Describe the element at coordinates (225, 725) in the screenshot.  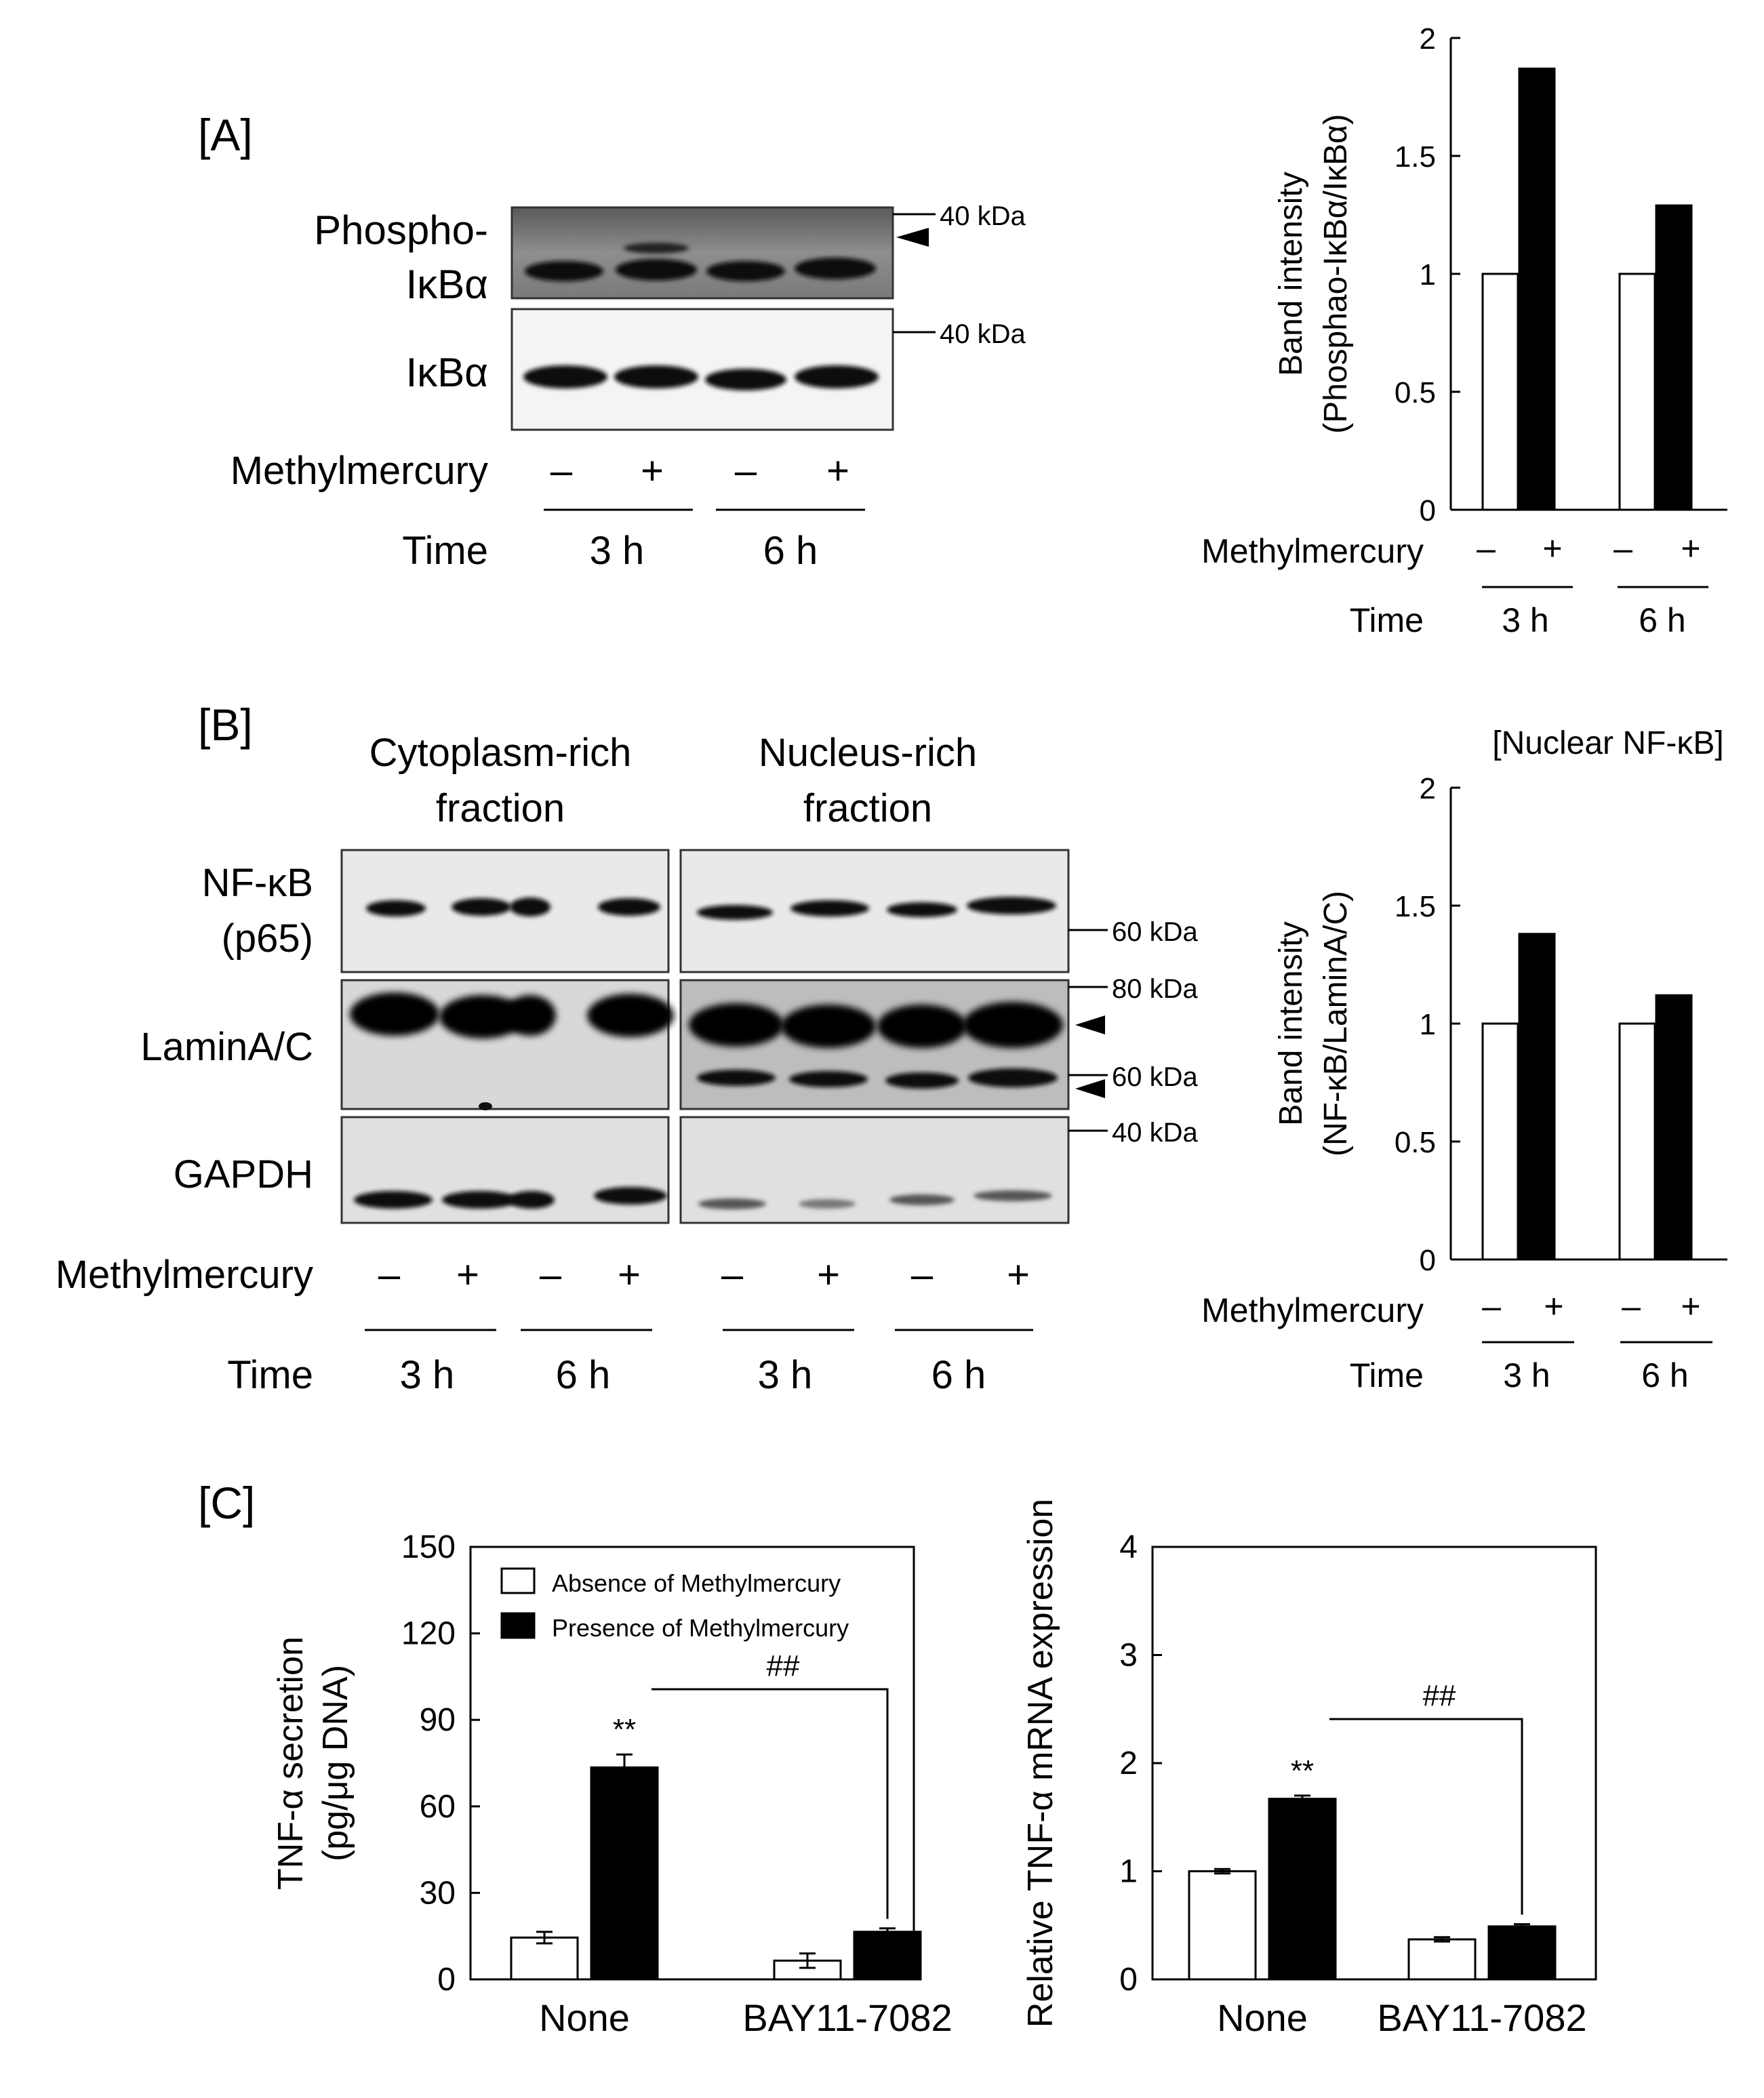
I see `panel-label-b: [B]` at that location.